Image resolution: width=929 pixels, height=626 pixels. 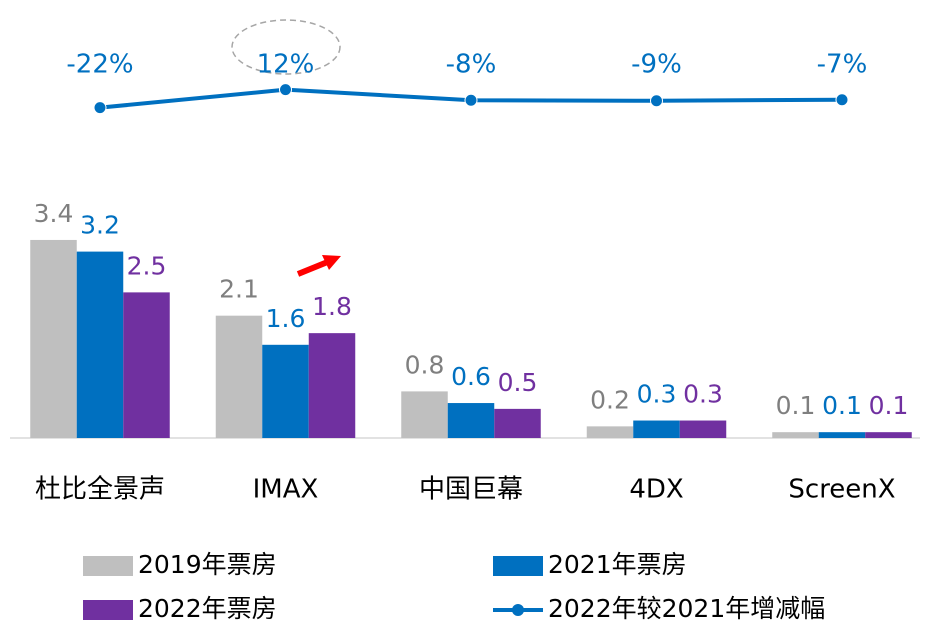 I want to click on x-tick-label: 4DX, so click(x=656, y=490).